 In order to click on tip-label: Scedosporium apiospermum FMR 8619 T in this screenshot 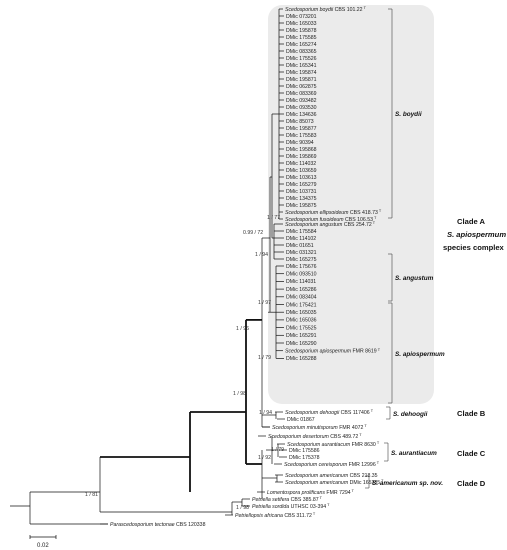, I will do `click(333, 351)`.